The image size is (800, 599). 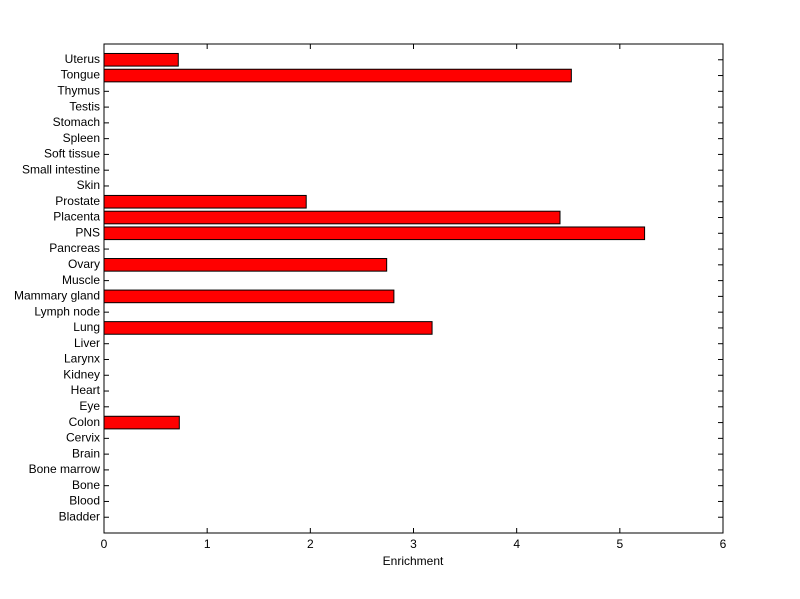 What do you see at coordinates (67, 311) in the screenshot?
I see `y-tick-label: Lymph node` at bounding box center [67, 311].